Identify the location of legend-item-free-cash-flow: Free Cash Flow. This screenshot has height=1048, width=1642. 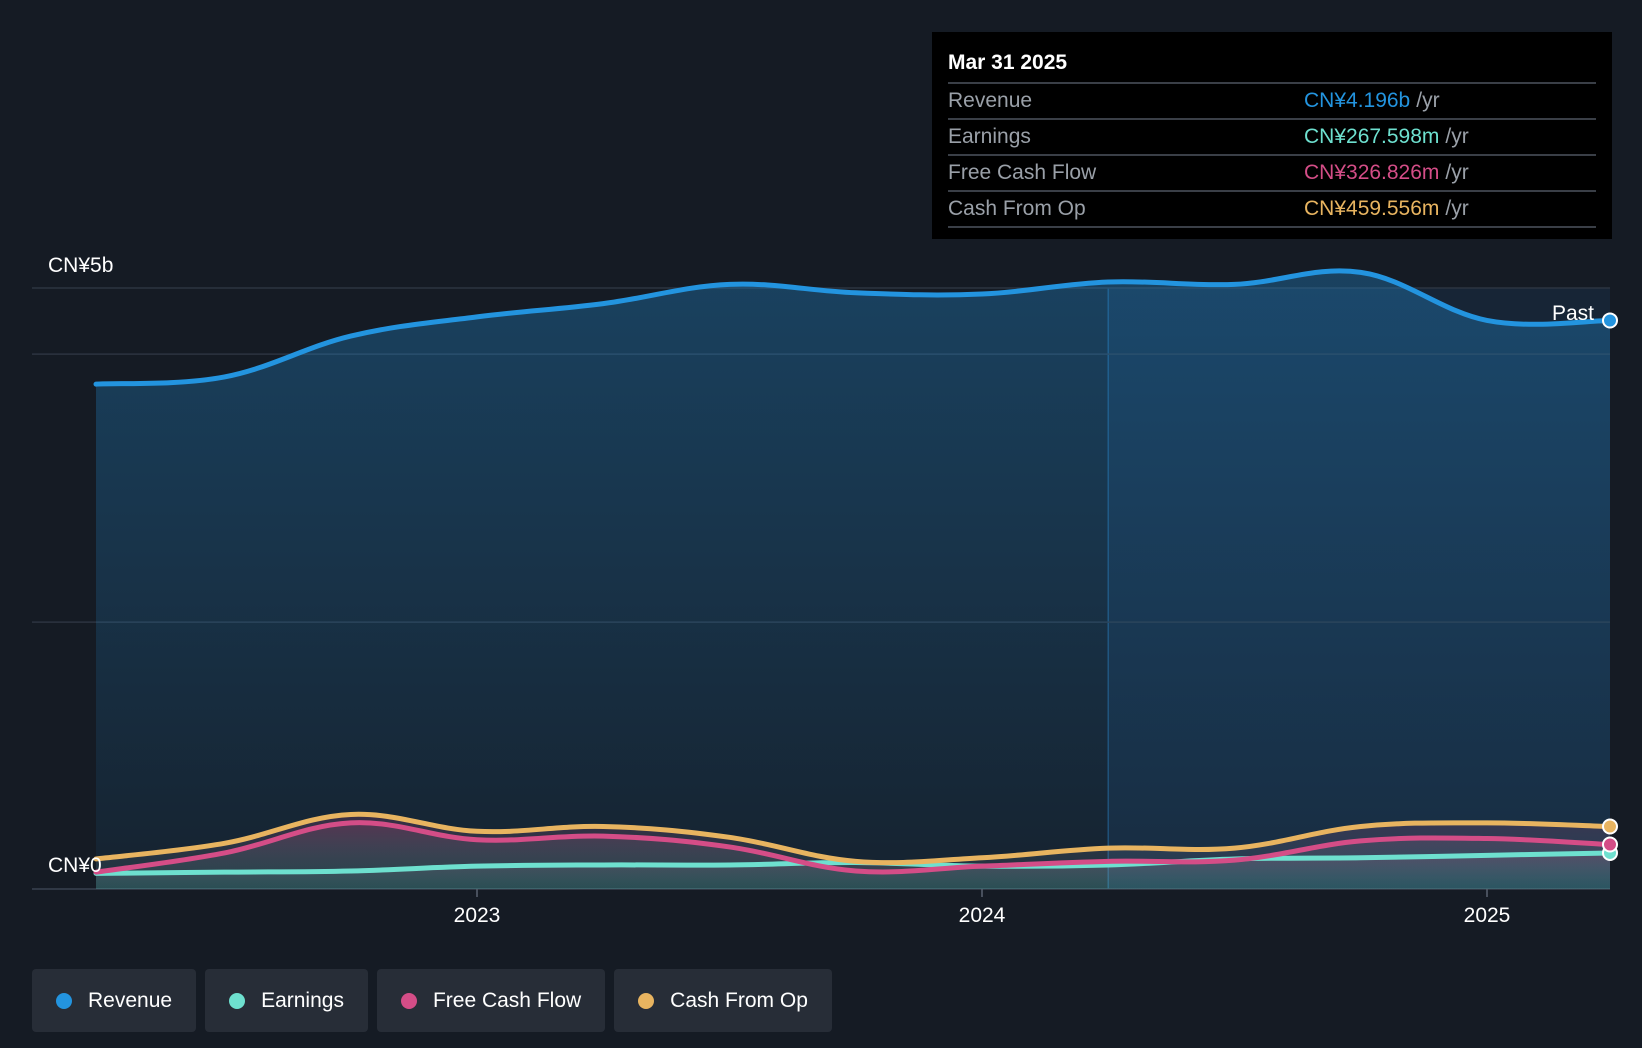
(491, 1000).